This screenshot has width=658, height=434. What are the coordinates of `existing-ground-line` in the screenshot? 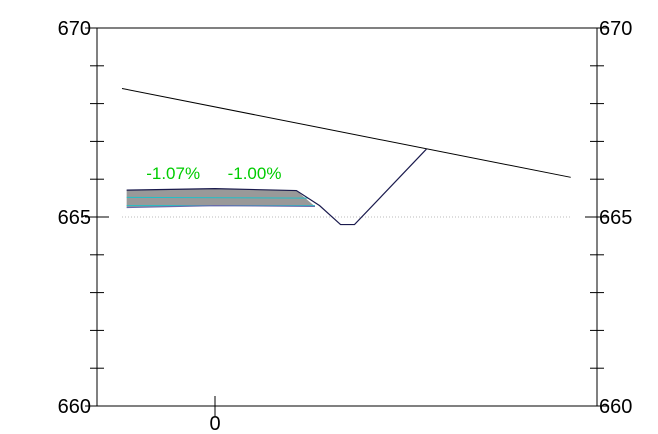 It's located at (346, 132).